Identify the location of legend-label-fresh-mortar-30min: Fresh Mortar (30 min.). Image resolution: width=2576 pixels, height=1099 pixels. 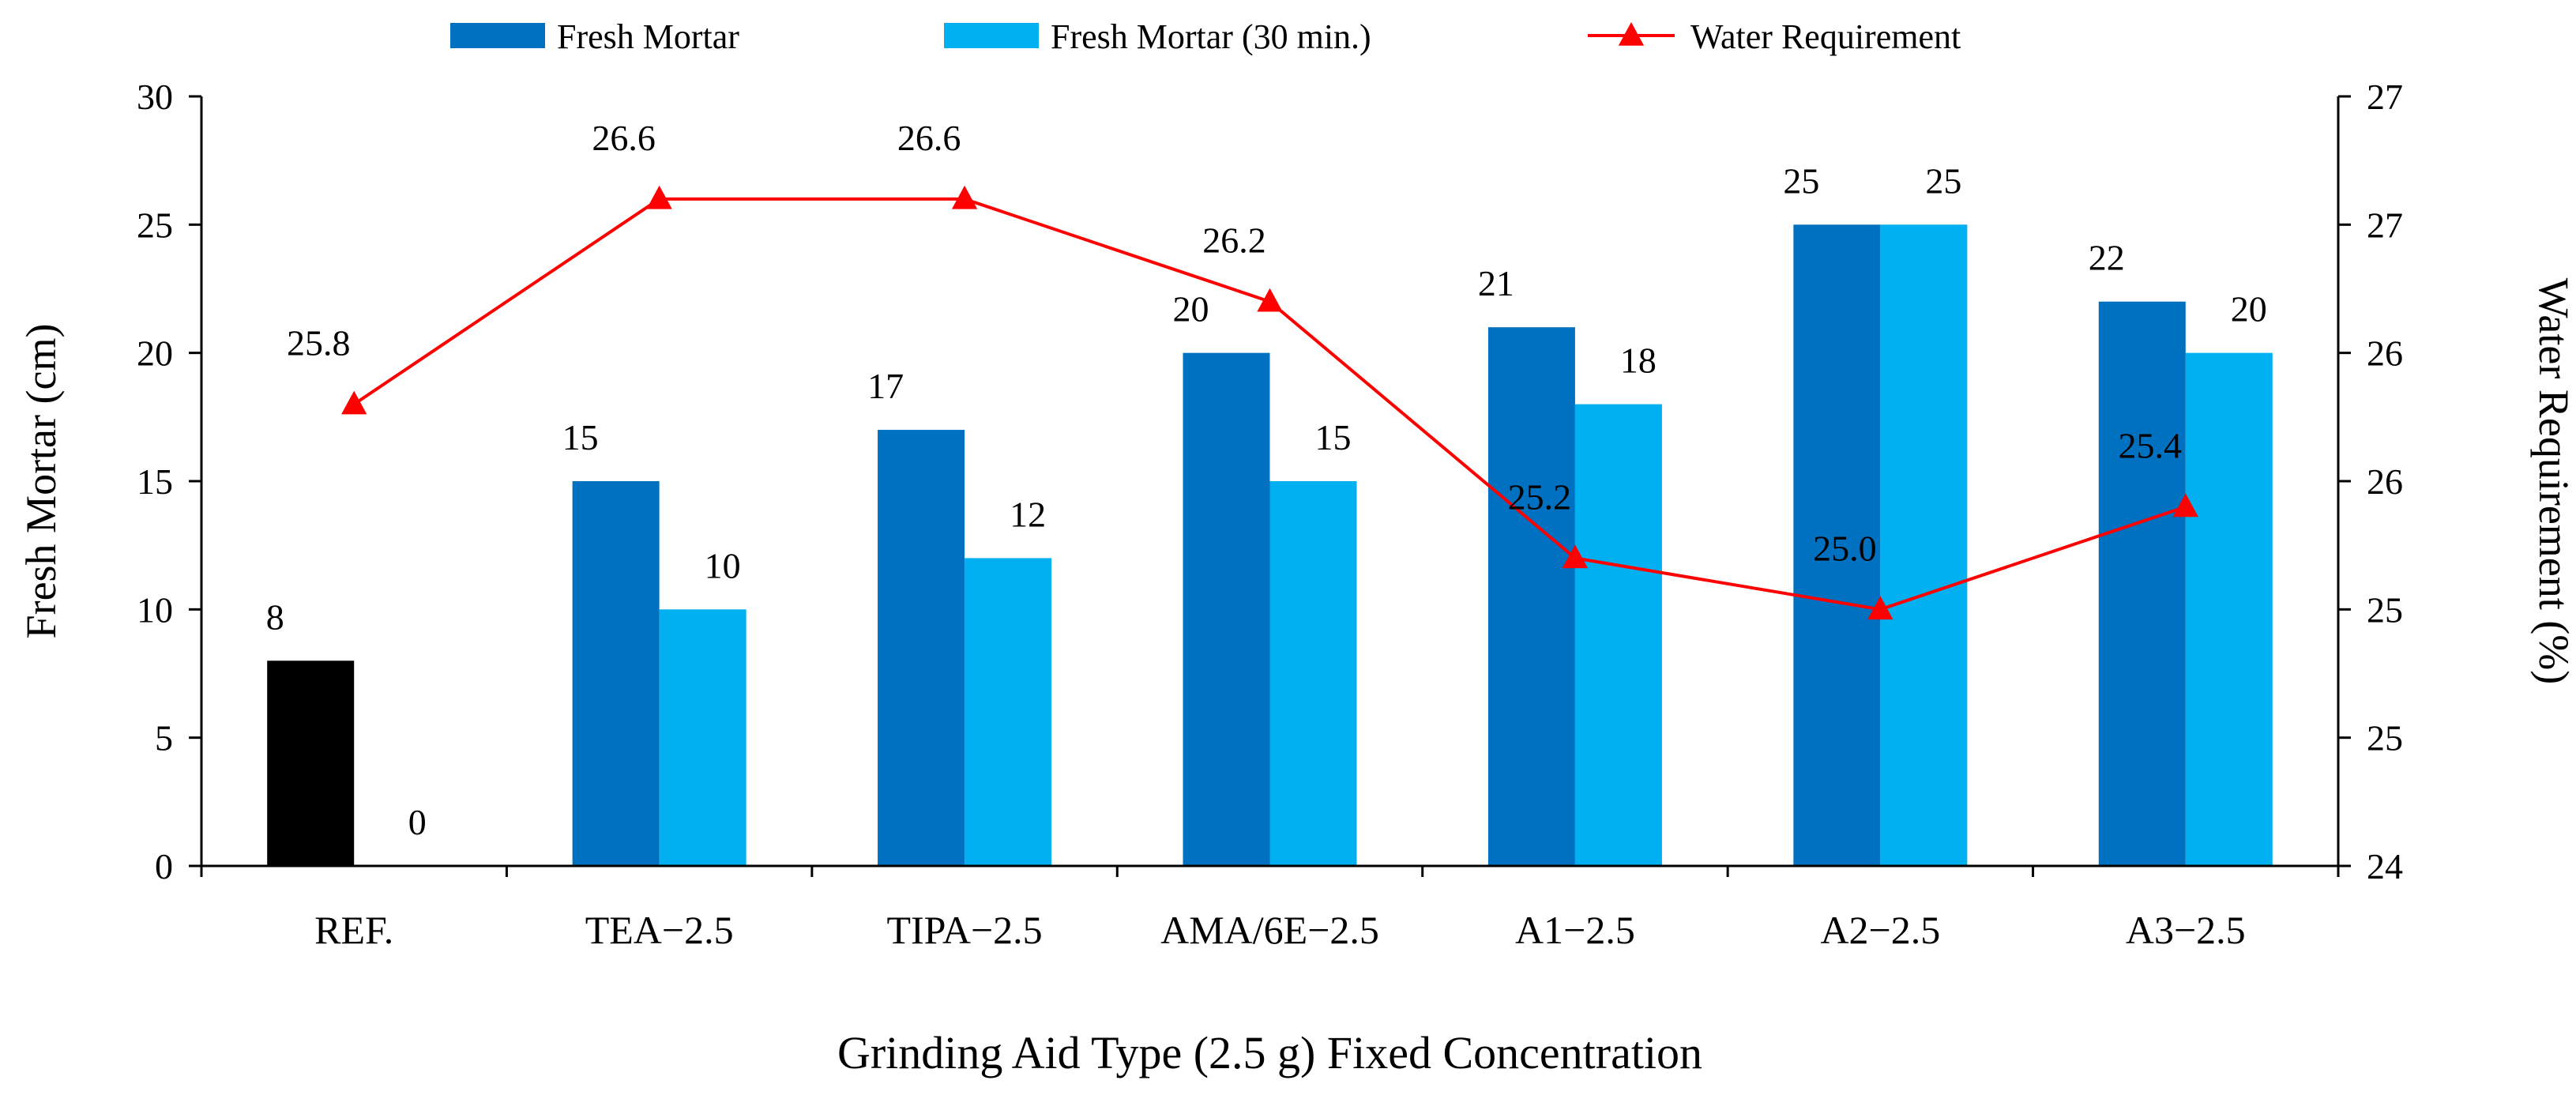
(1211, 36).